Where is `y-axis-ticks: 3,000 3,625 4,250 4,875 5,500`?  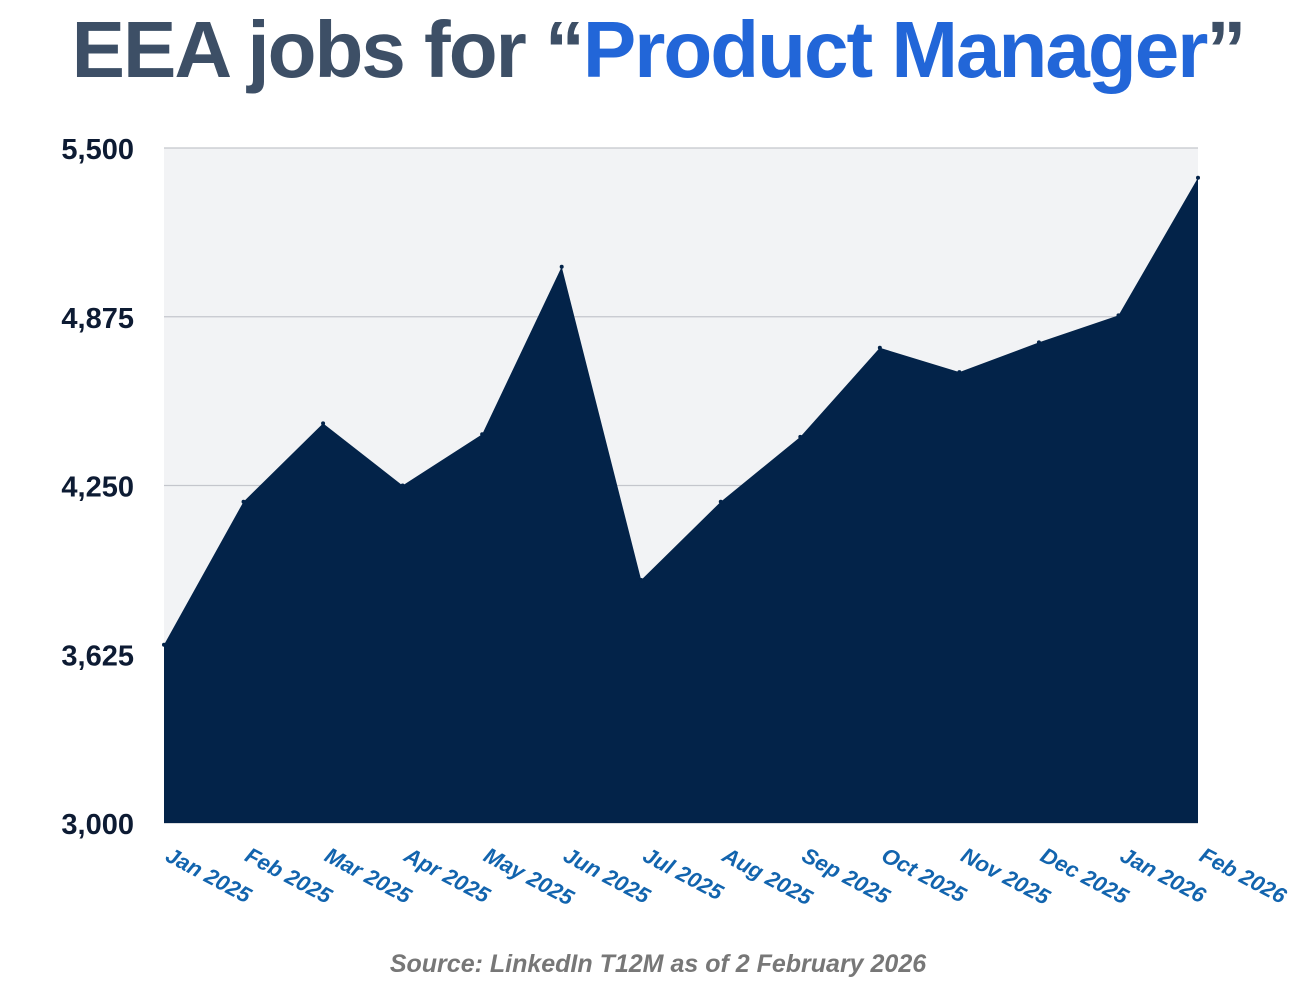
y-axis-ticks: 3,000 3,625 4,250 4,875 5,500 is located at coordinates (97, 487).